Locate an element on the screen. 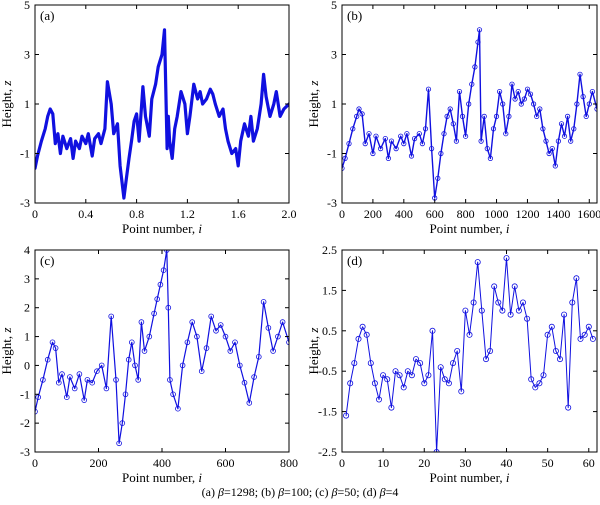  panel-c-y-tick-label: -2 is located at coordinates (25, 423).